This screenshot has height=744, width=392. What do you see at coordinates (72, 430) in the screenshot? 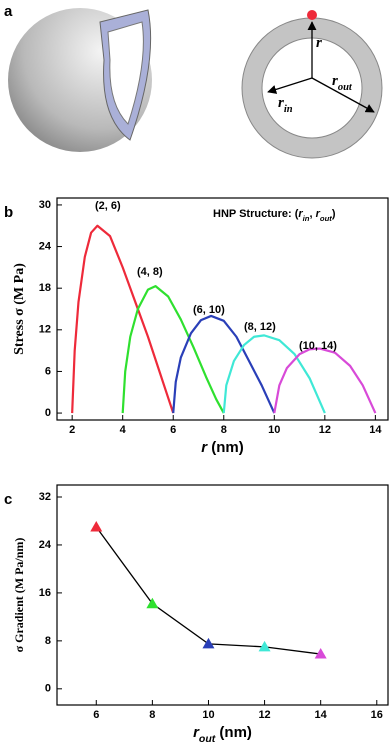
I see `x-tick-label: 2` at bounding box center [72, 430].